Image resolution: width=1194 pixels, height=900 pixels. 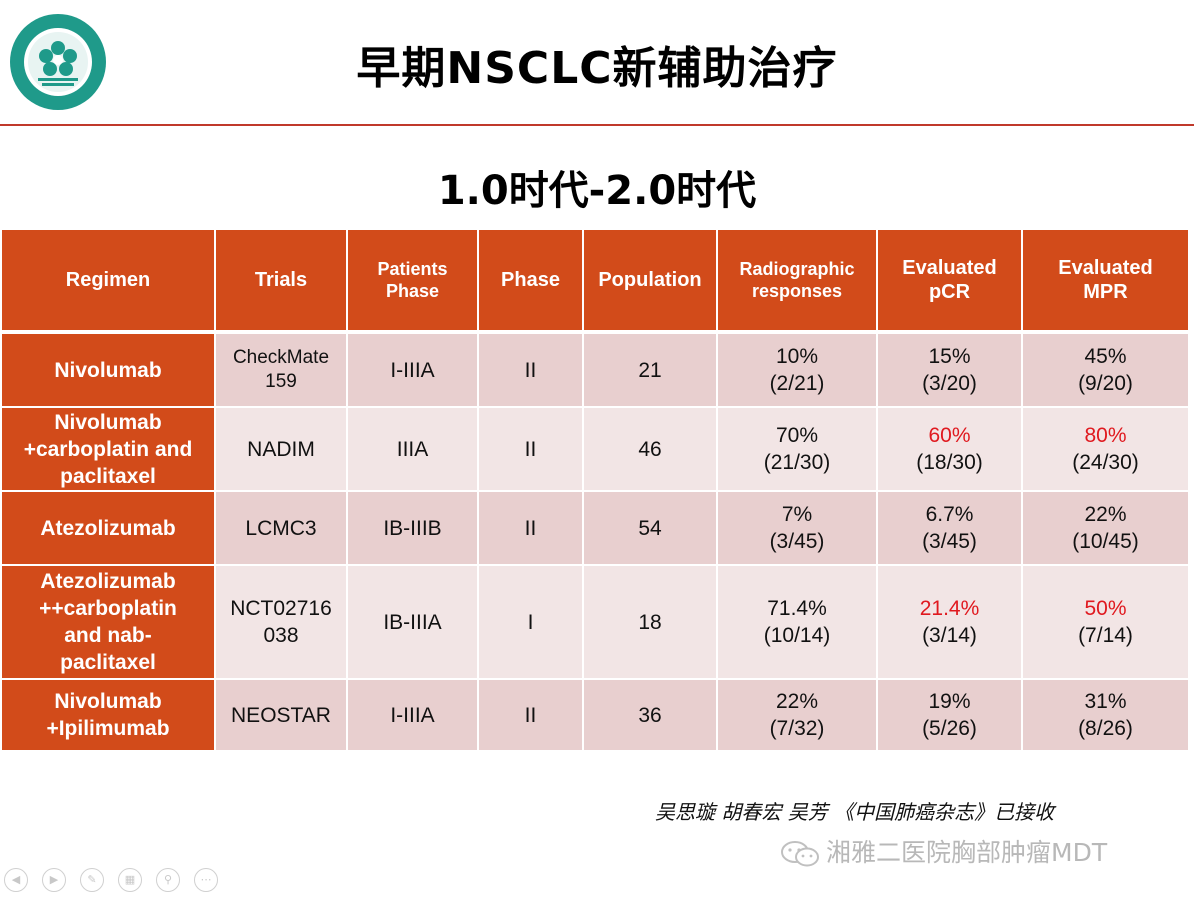 I want to click on more-icon: ⋯, so click(x=206, y=880).